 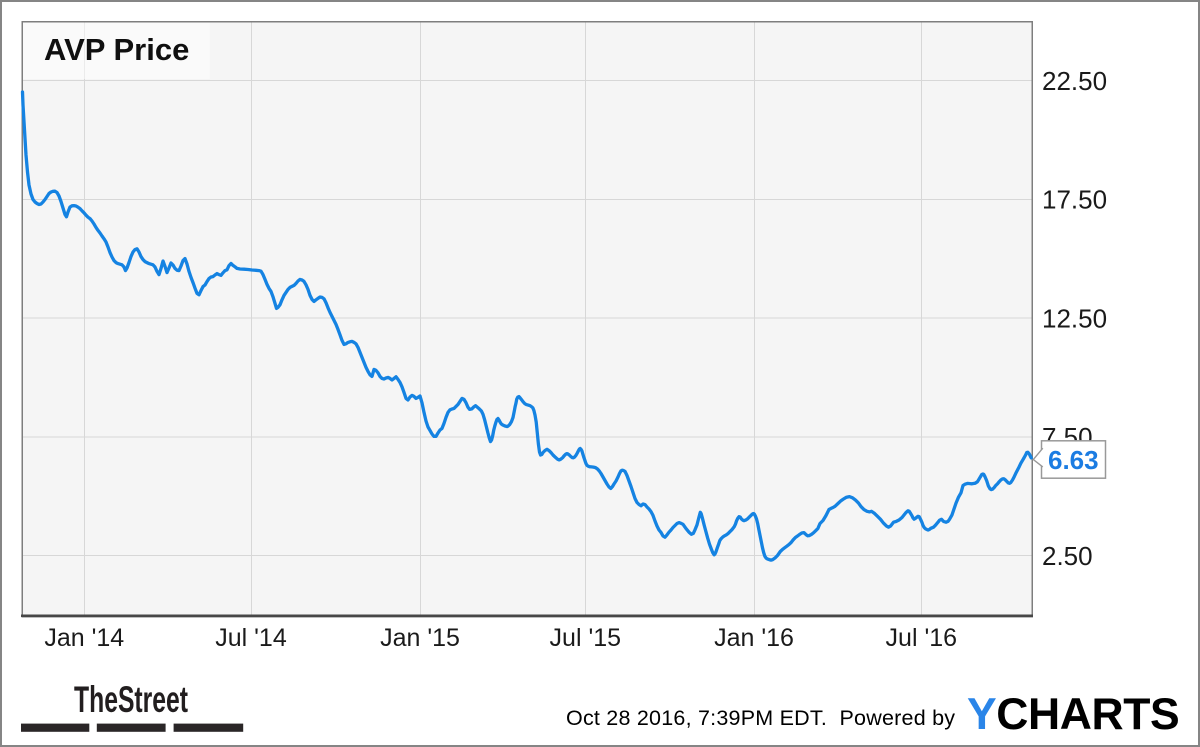 What do you see at coordinates (760, 718) in the screenshot?
I see `svg-text:Oct 28 2016, 7:39PM EDT. Powe: Oct 28 2016, 7:39PM EDT. Powered by` at bounding box center [760, 718].